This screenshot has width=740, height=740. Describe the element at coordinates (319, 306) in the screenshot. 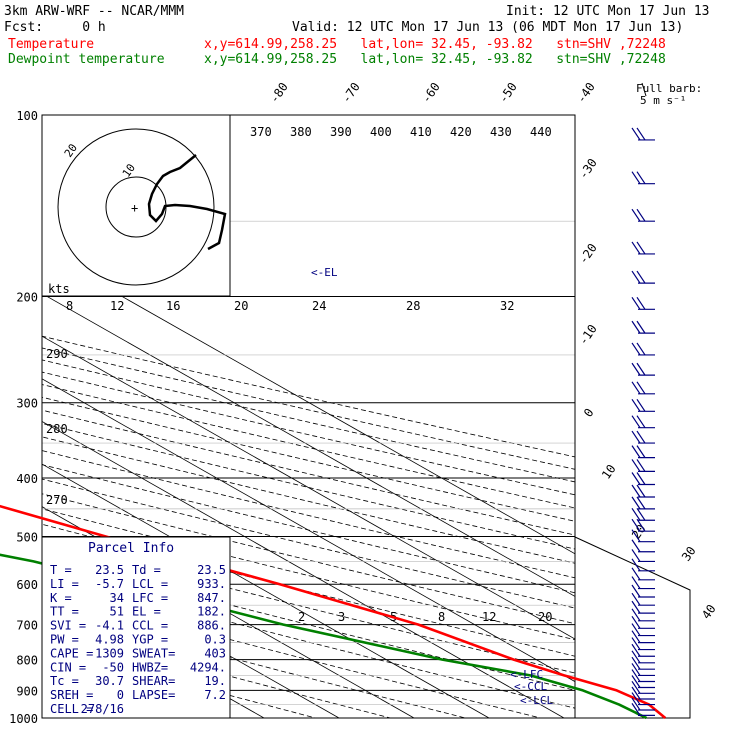

I see `hodograph-speed-label: 24` at that location.